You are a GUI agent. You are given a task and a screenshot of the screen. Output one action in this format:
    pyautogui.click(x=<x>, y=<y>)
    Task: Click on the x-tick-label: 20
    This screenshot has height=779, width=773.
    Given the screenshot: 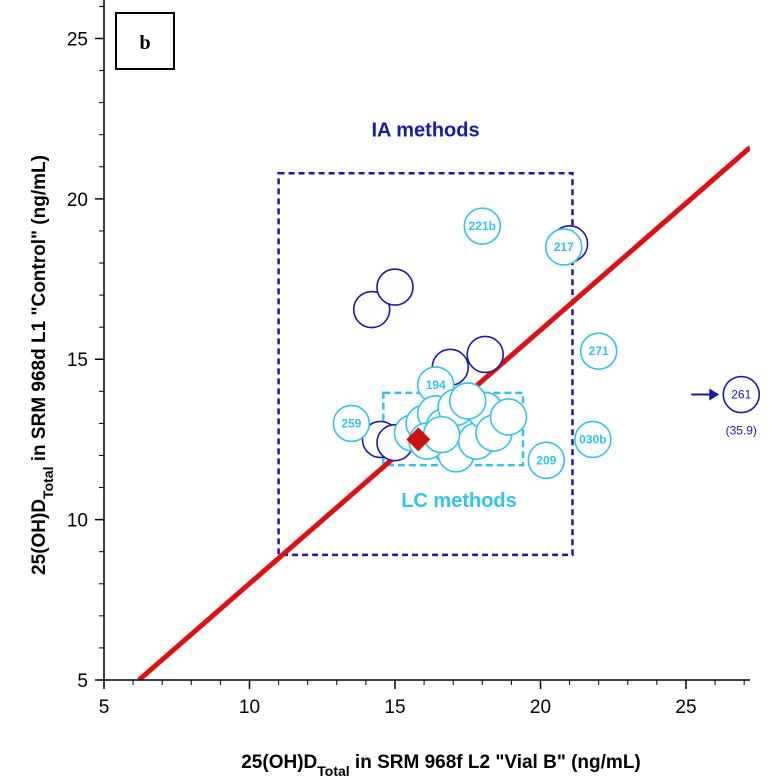 What is the action you would take?
    pyautogui.click(x=540, y=707)
    